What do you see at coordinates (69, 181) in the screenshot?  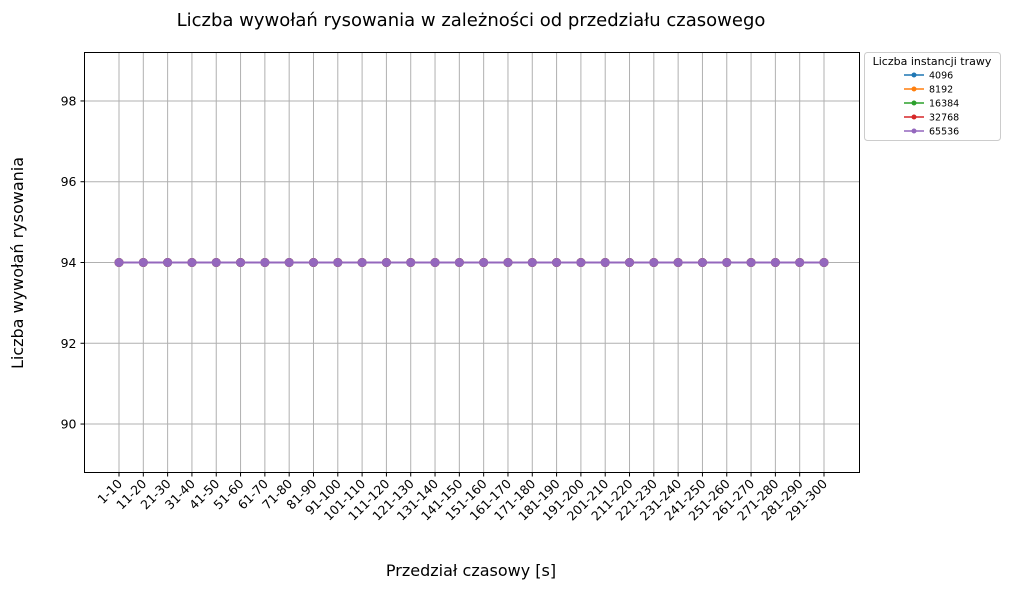 I see `y-tick-label: 96` at bounding box center [69, 181].